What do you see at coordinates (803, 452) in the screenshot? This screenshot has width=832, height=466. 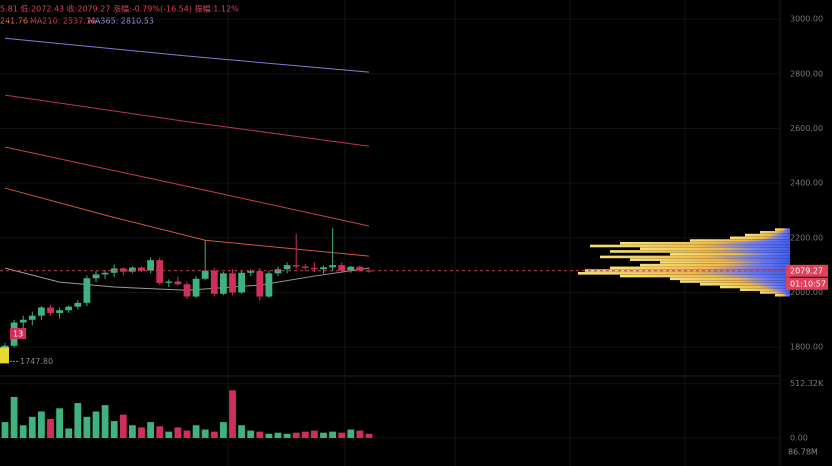 I see `volume-footer: 86.78M` at bounding box center [803, 452].